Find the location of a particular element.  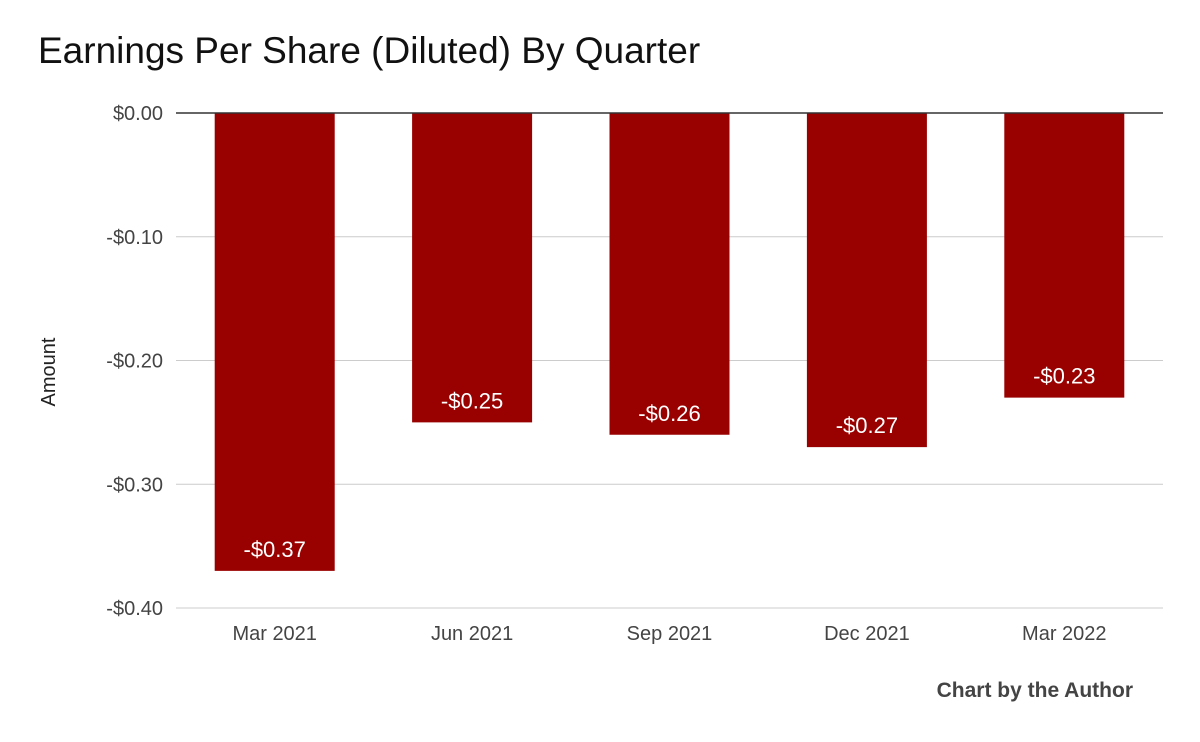

data-label: -$0.25 is located at coordinates (472, 400).